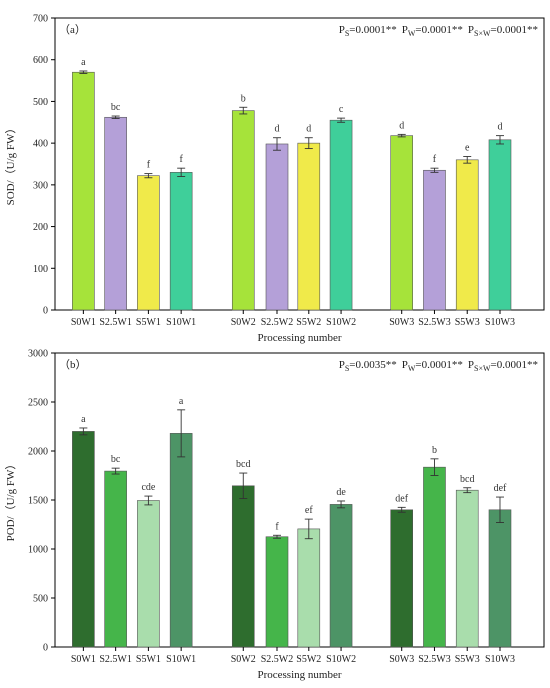 This screenshot has width=550, height=688. Describe the element at coordinates (83, 322) in the screenshot. I see `x-tick-label: S0W1` at that location.